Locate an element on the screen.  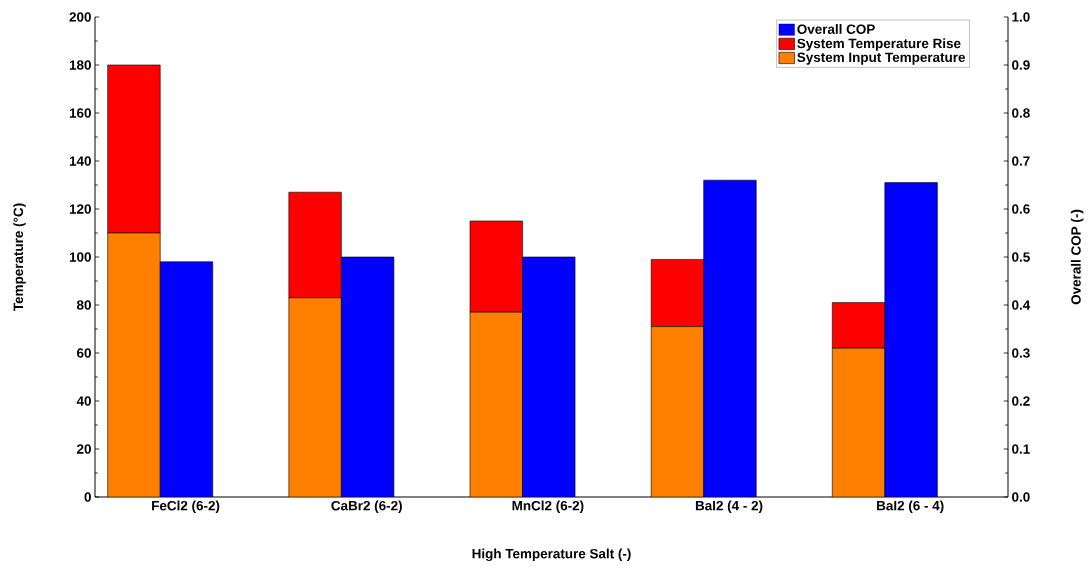
y-tick-label: 40 is located at coordinates (83, 401).